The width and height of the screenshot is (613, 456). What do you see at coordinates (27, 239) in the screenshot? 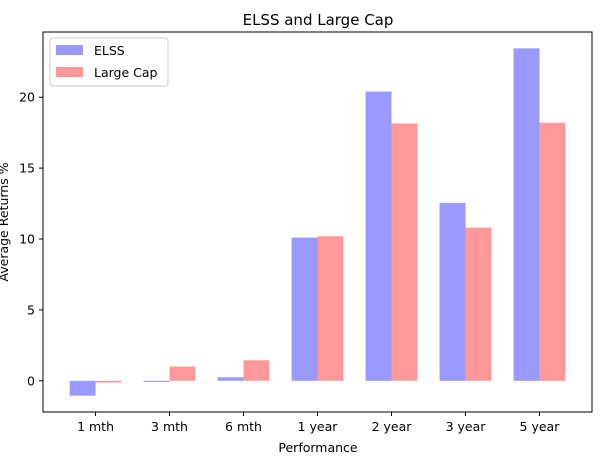
I see `y-tick-label: 10` at bounding box center [27, 239].